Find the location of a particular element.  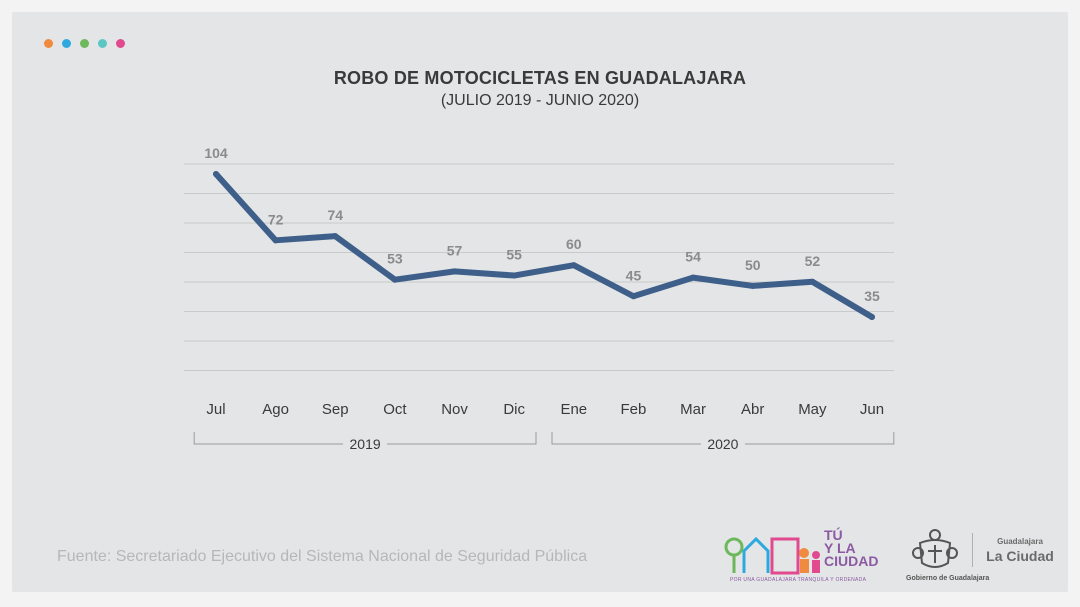

year-group-label: 2020 is located at coordinates (722, 444).